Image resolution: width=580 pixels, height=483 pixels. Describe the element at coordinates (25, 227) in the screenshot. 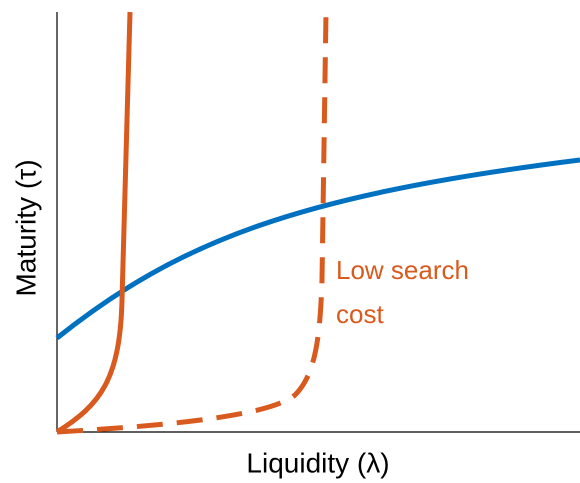

I see `y-axis-label: Maturity (τ)` at that location.